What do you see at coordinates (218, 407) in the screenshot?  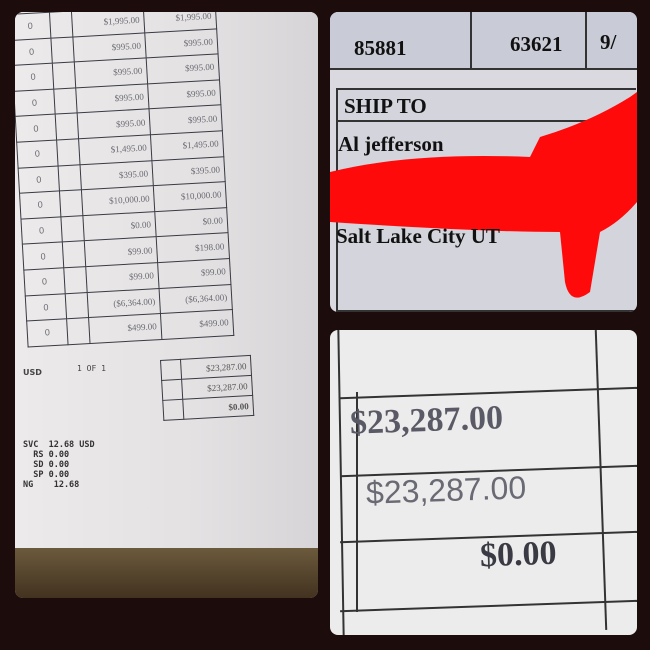 I see `balance: $0.00` at bounding box center [218, 407].